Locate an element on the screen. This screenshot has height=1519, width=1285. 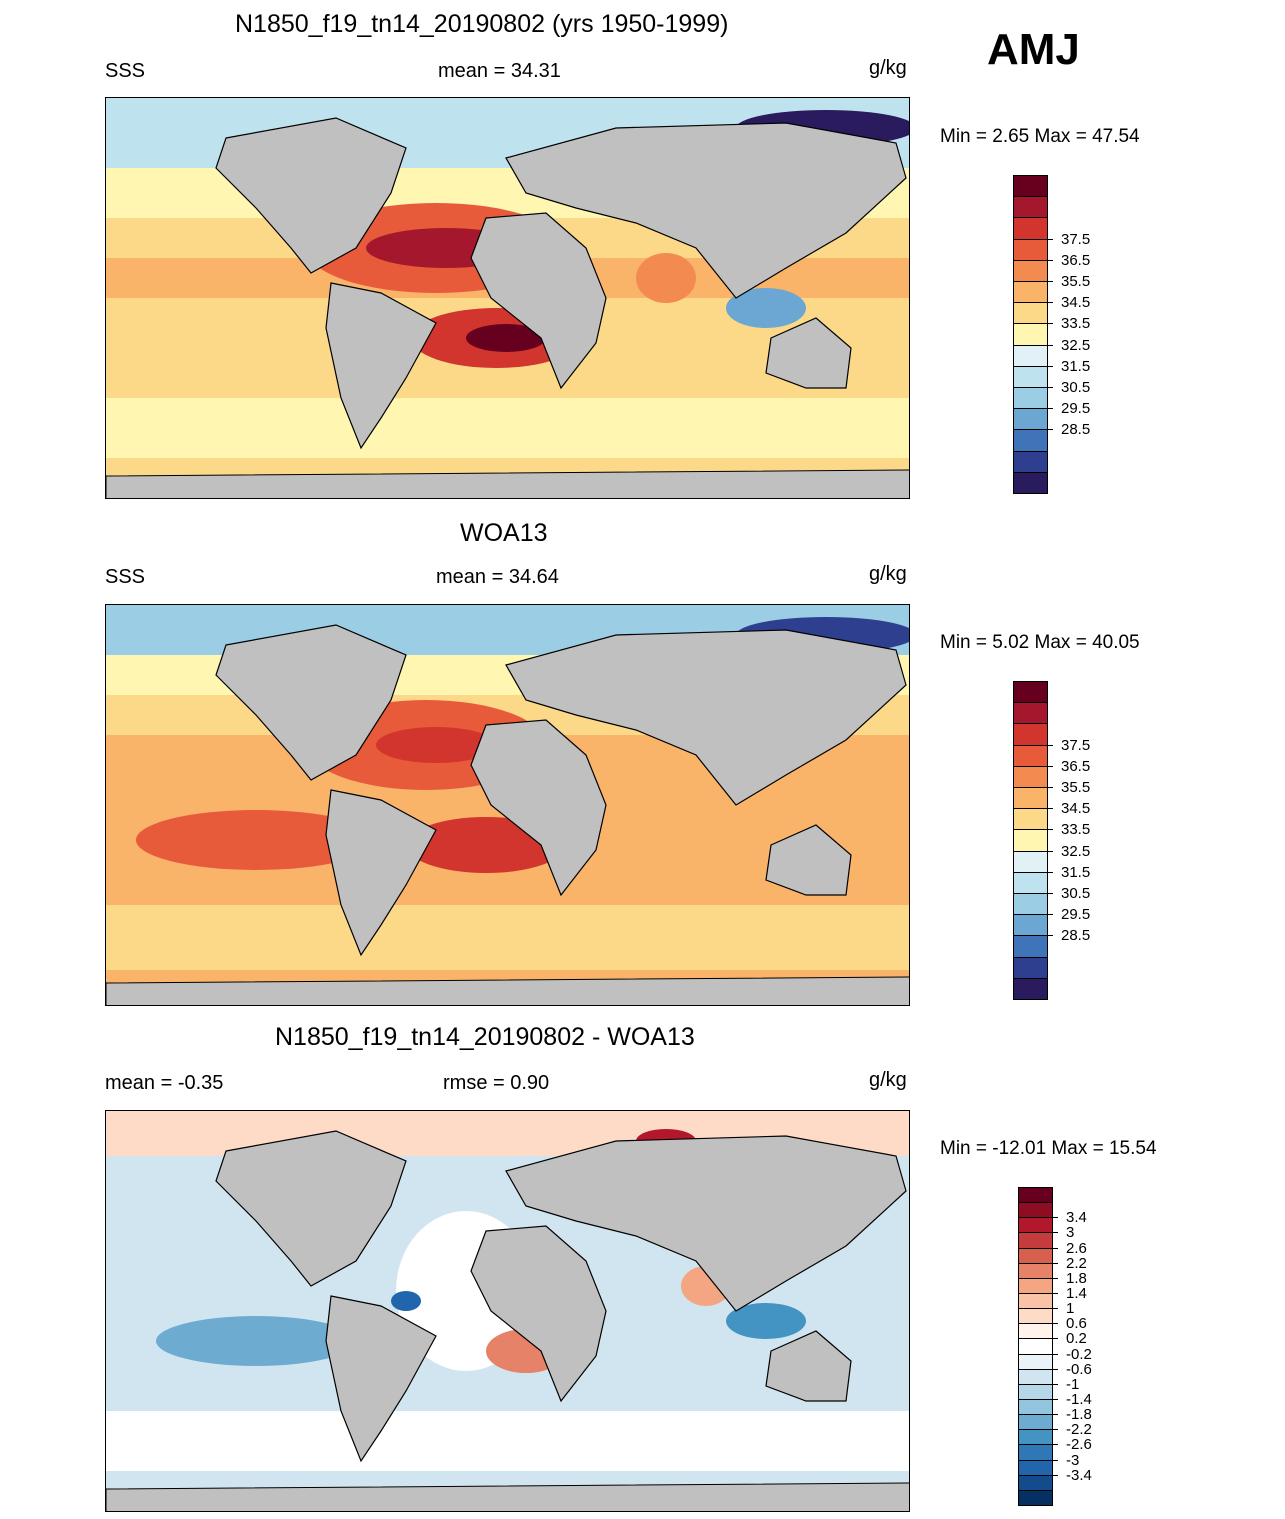
panel-2-units-label: g/kg is located at coordinates (888, 574).